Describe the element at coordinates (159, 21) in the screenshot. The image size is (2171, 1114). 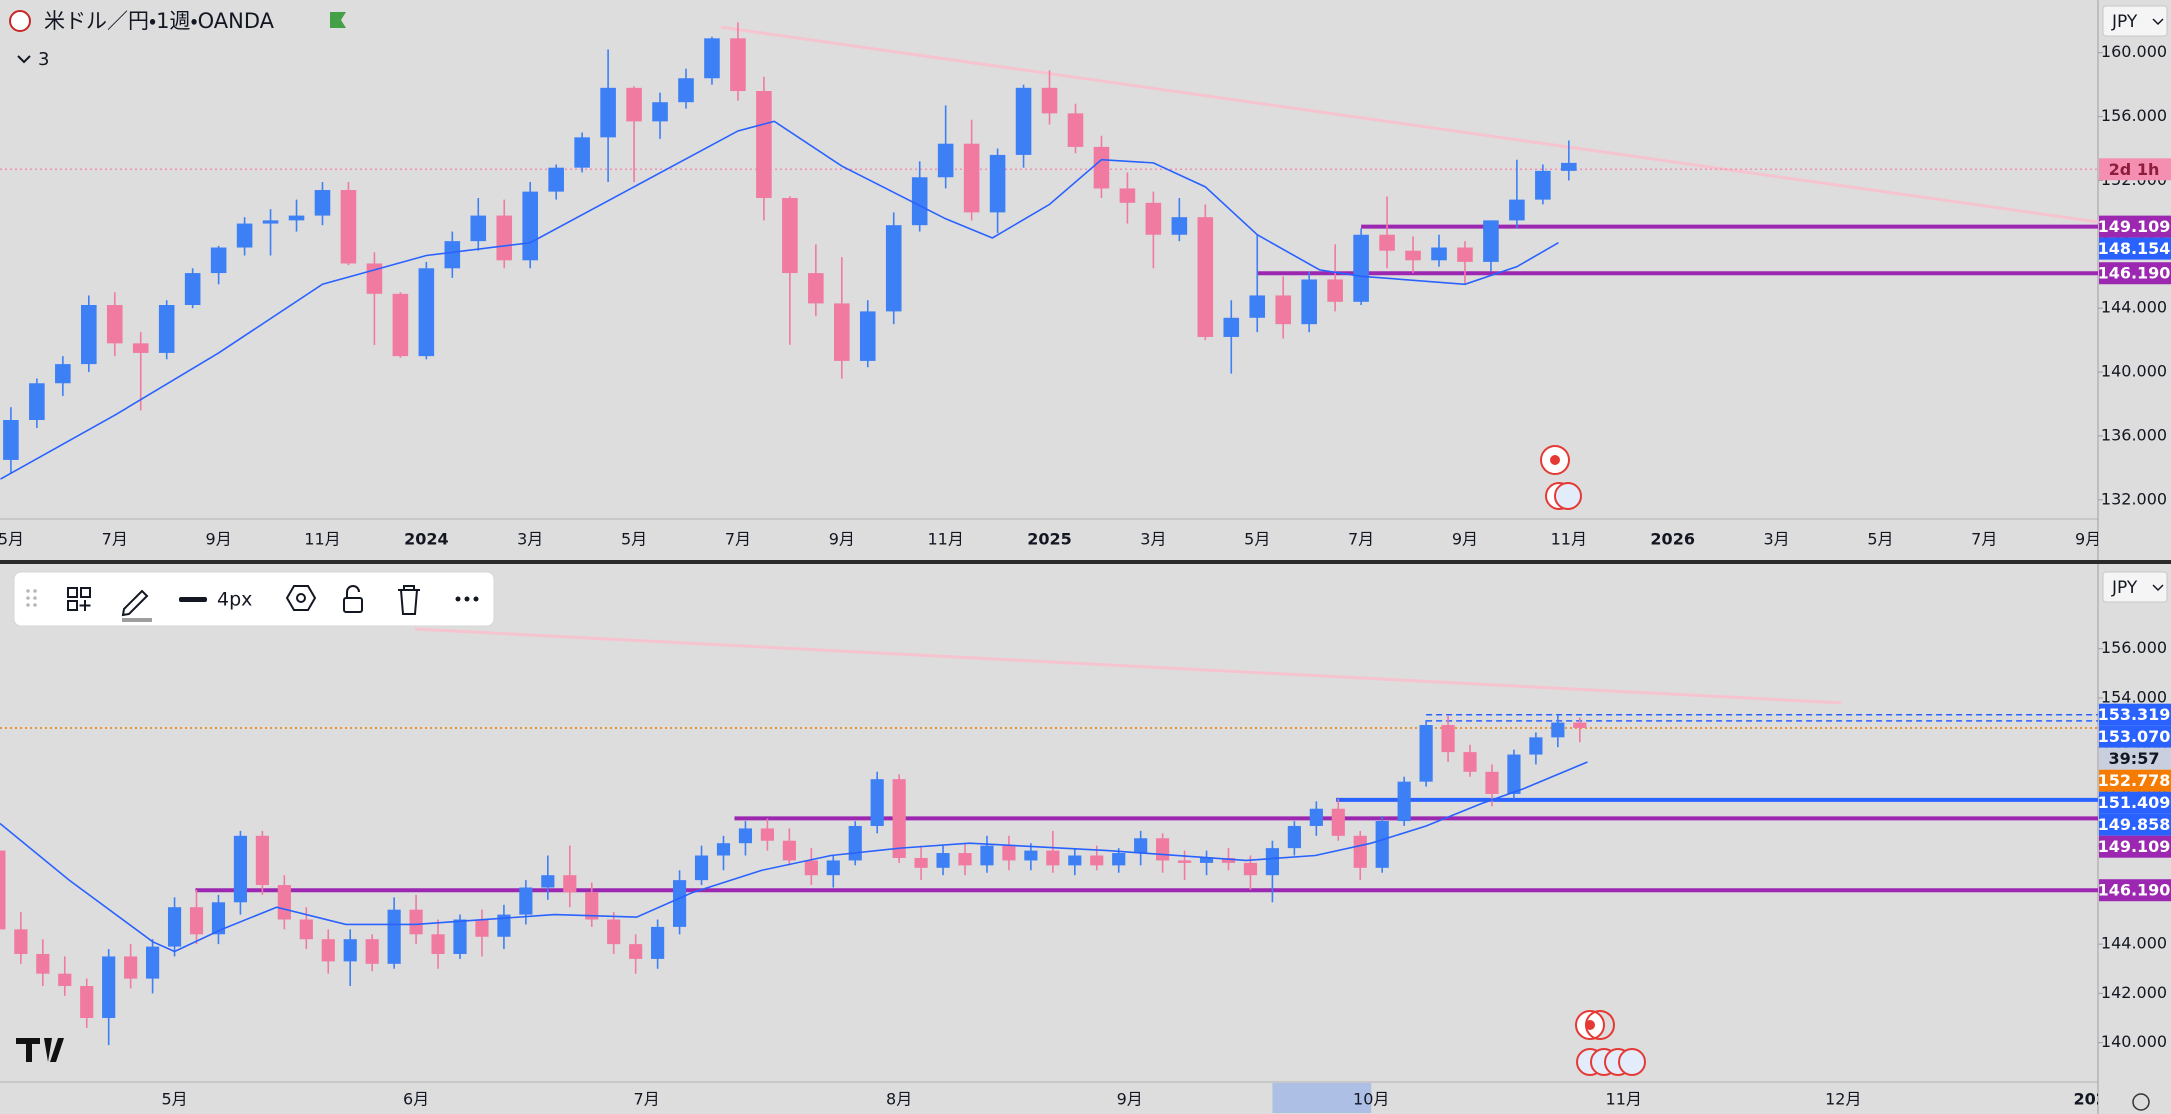
I see `symbol-title: 米ドル／円・1週・OANDA` at that location.